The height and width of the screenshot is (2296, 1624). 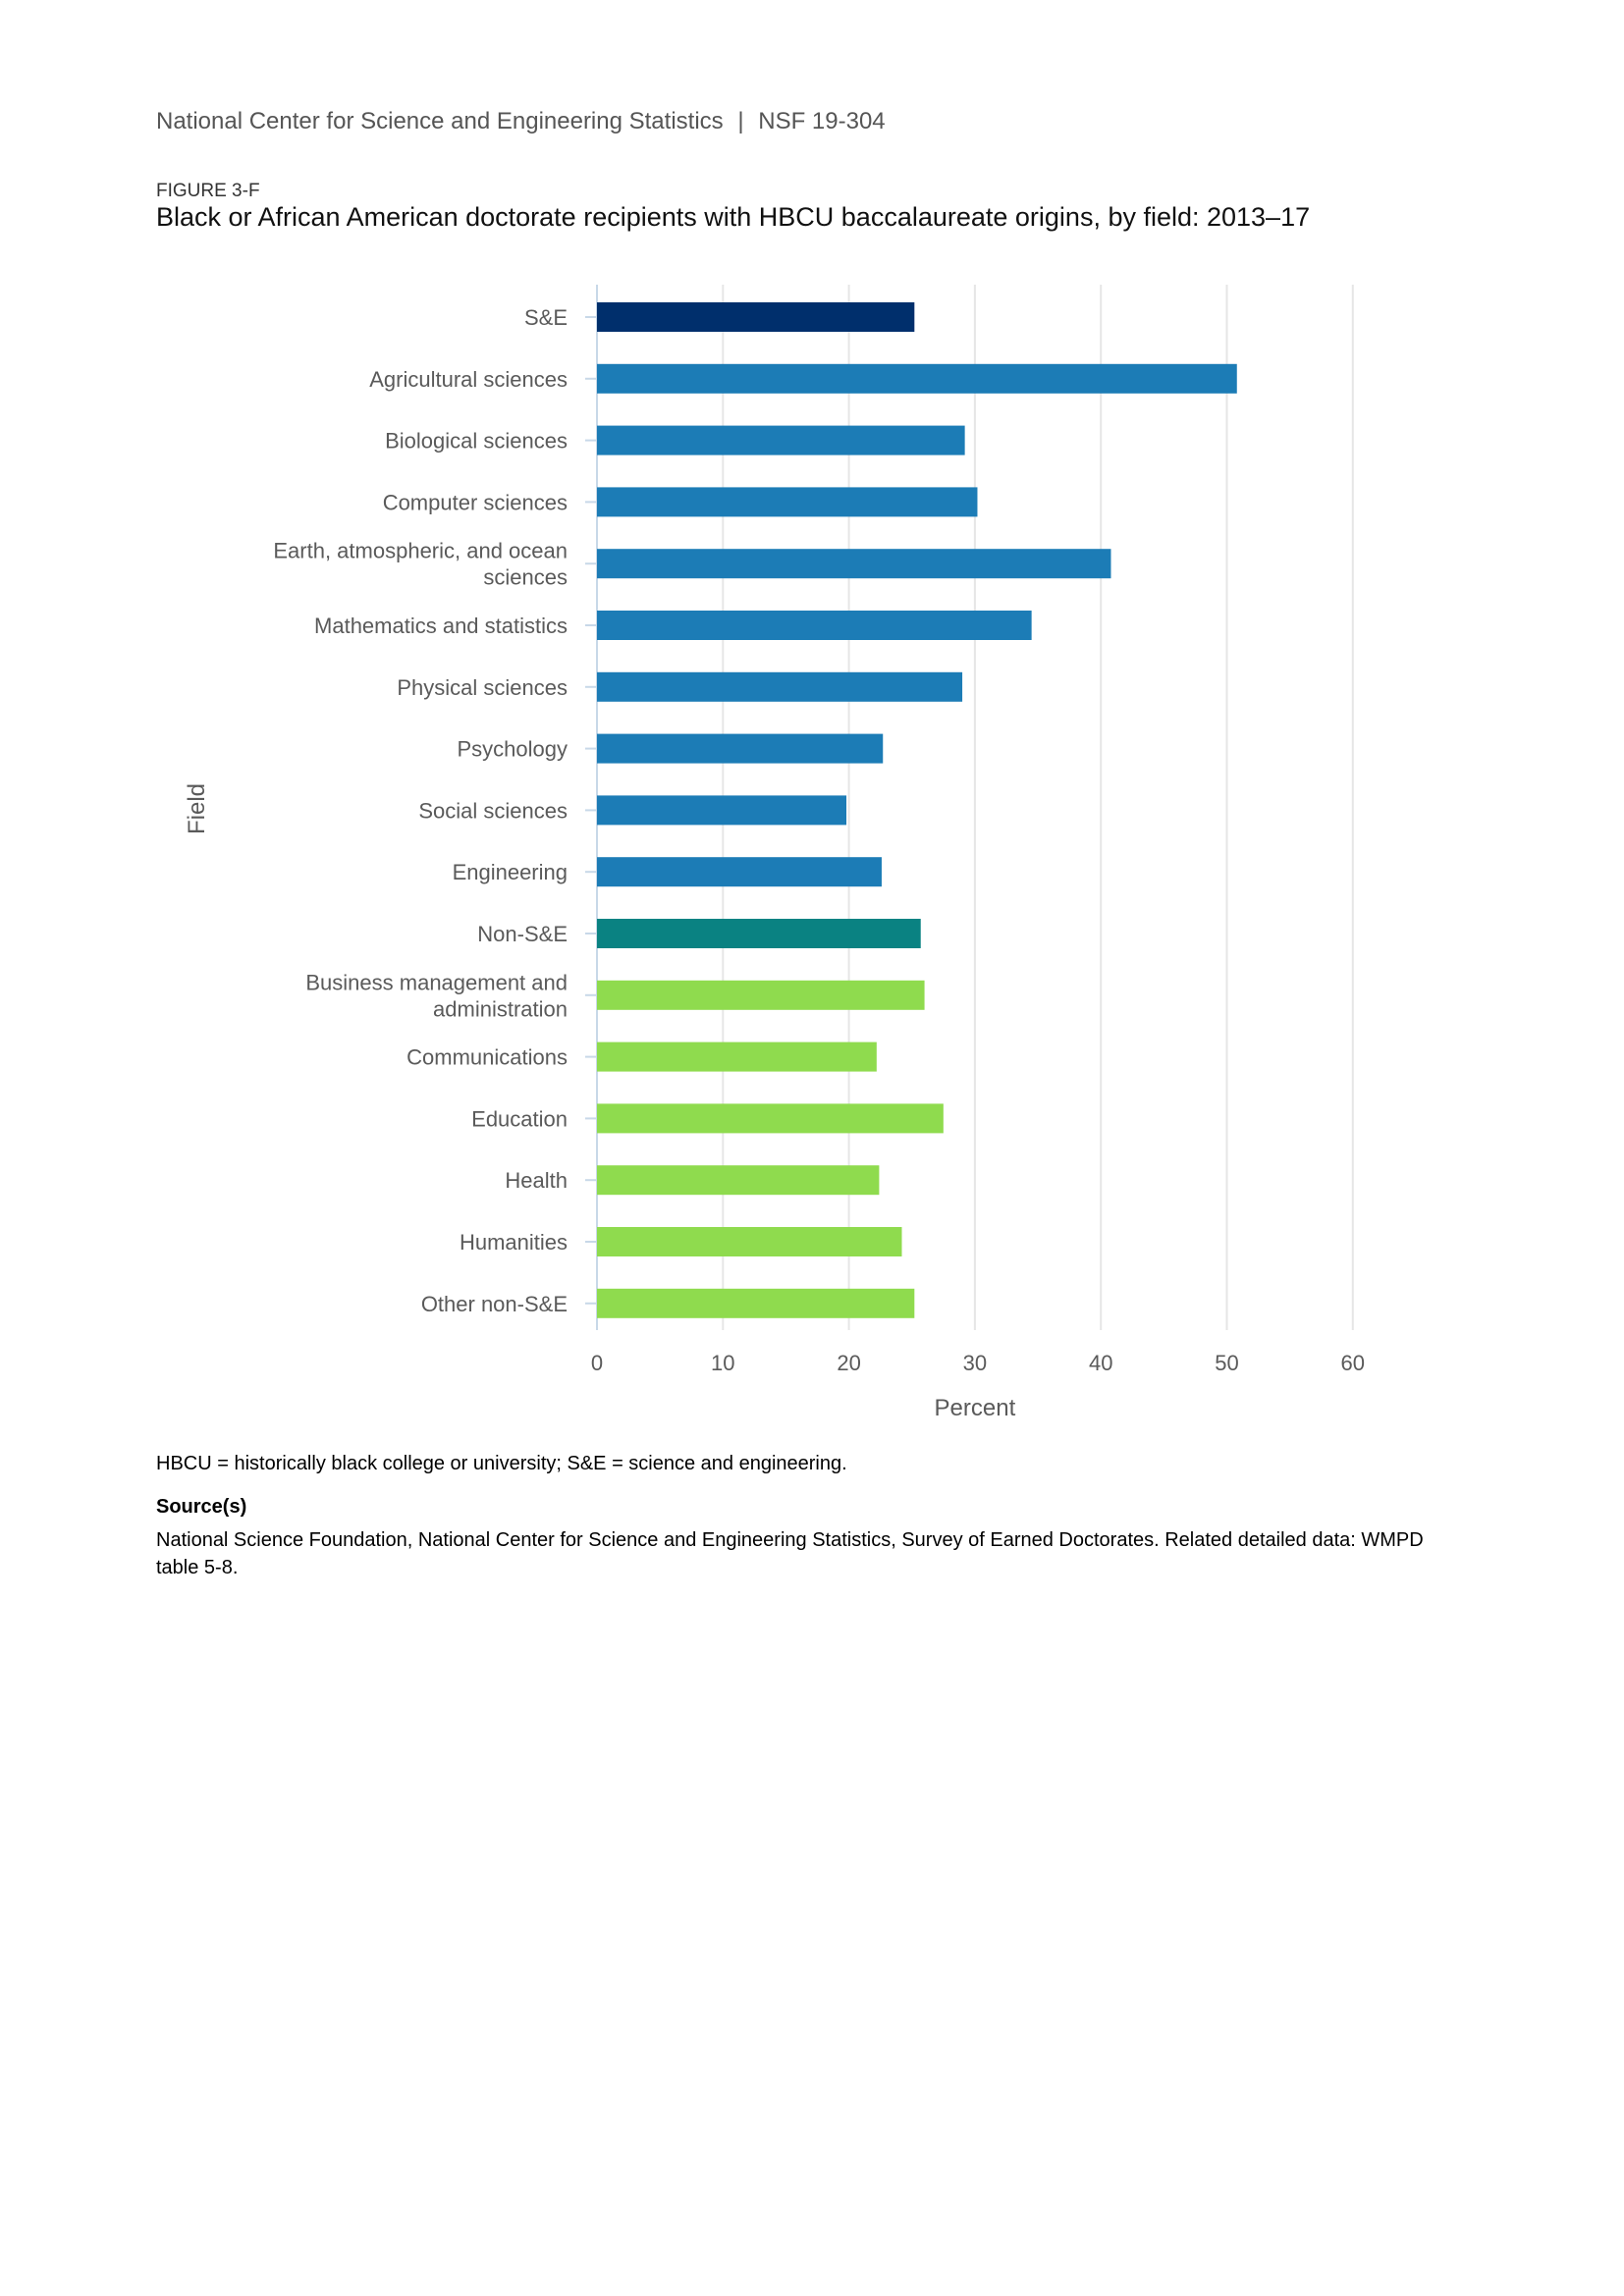 I want to click on x-tick-label: 30, so click(x=975, y=1363).